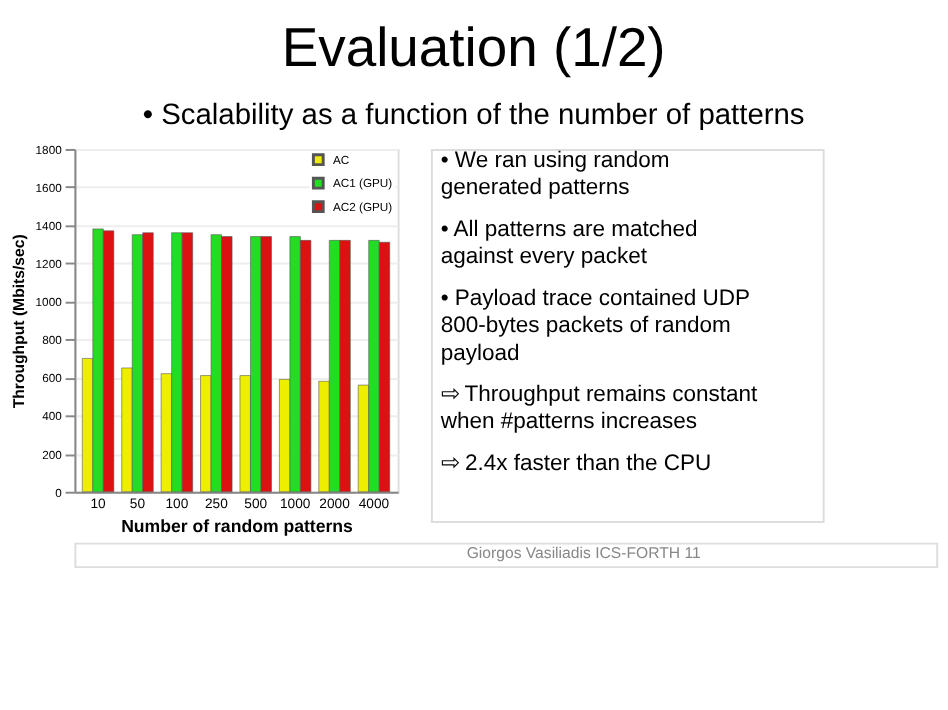 The image size is (948, 710). I want to click on text: • All patterns are matched against every packet, so click(569, 243).